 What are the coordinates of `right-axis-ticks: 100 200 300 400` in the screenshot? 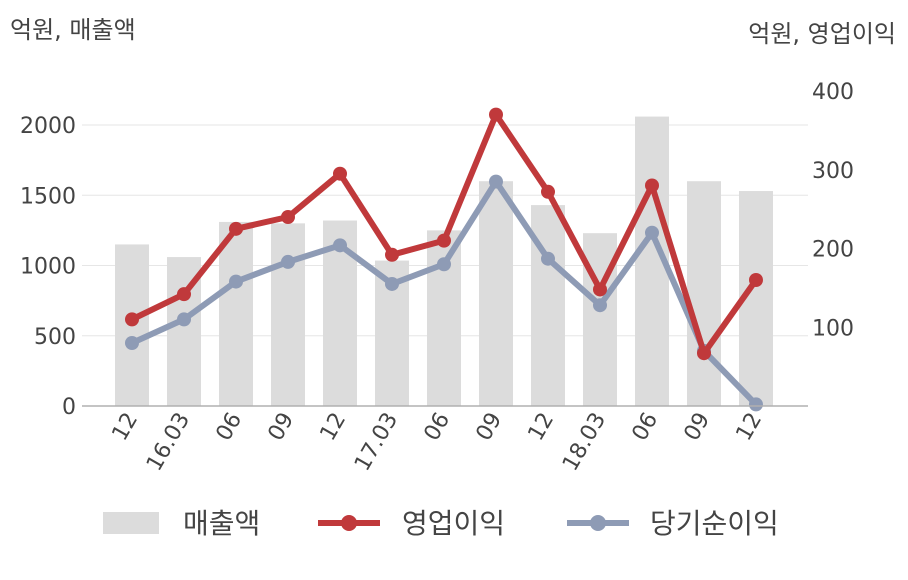 It's located at (833, 210).